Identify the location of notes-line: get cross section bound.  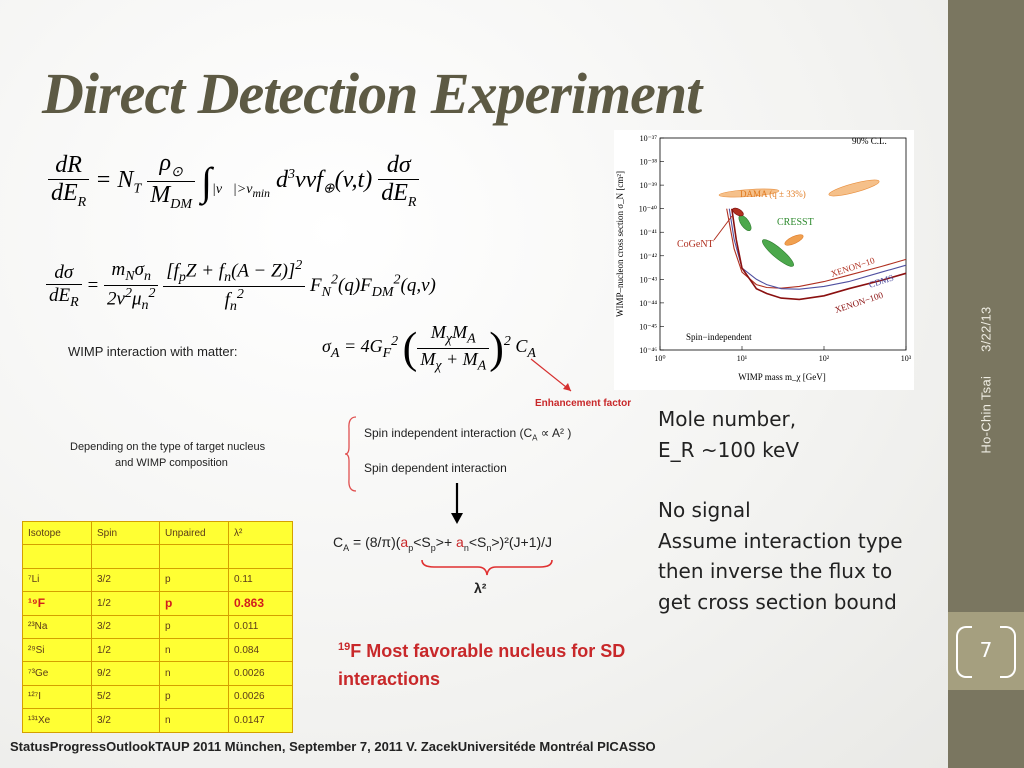
(777, 601).